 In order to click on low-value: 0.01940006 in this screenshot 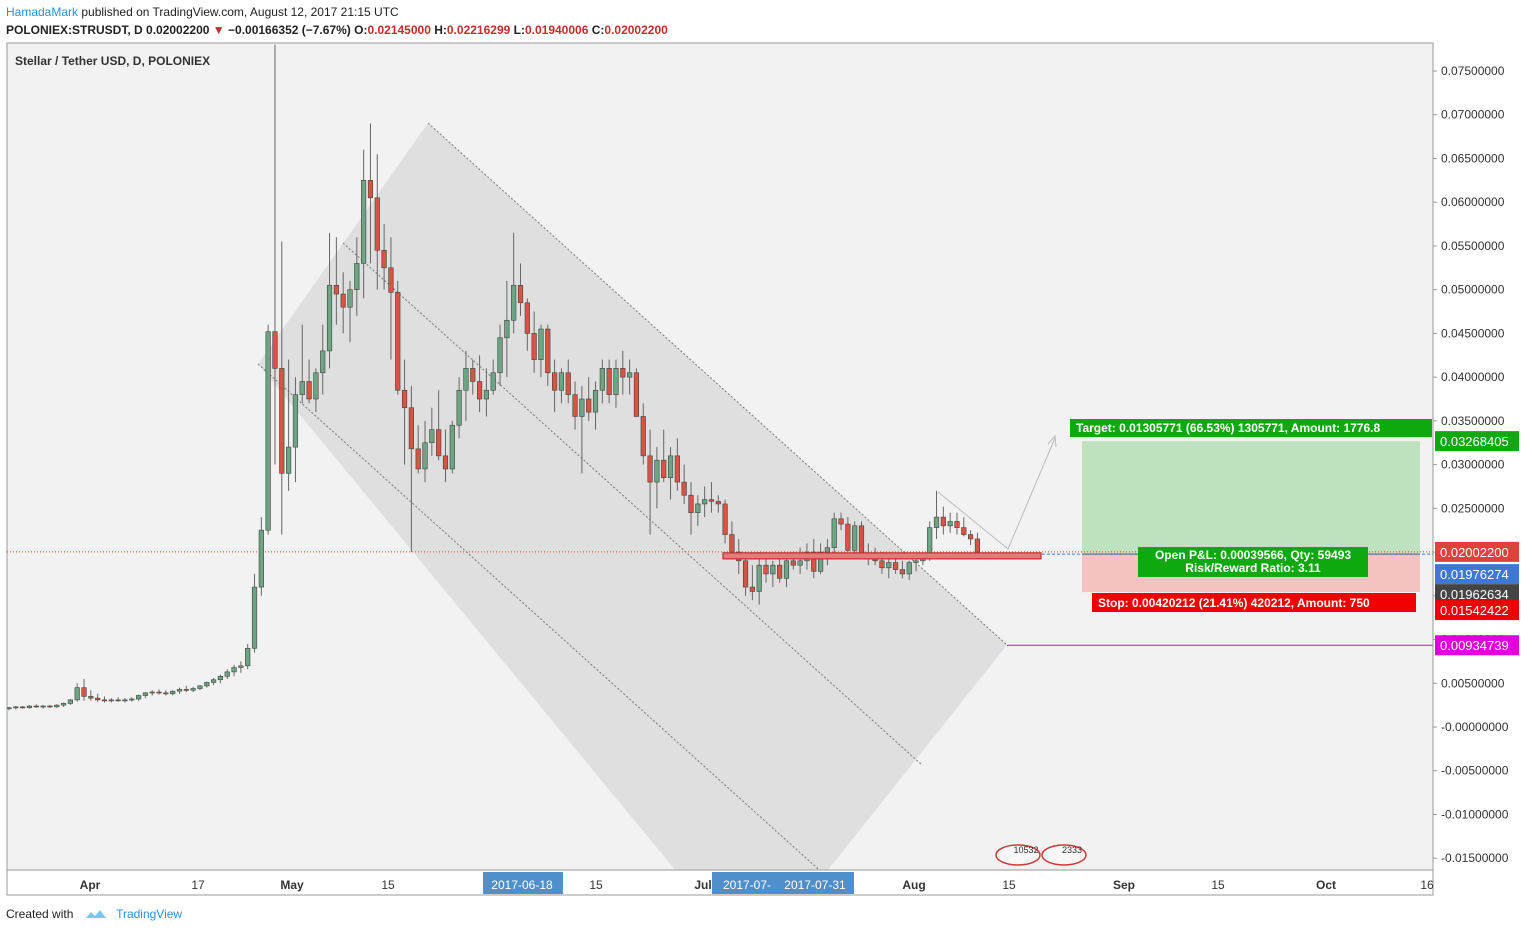, I will do `click(556, 30)`.